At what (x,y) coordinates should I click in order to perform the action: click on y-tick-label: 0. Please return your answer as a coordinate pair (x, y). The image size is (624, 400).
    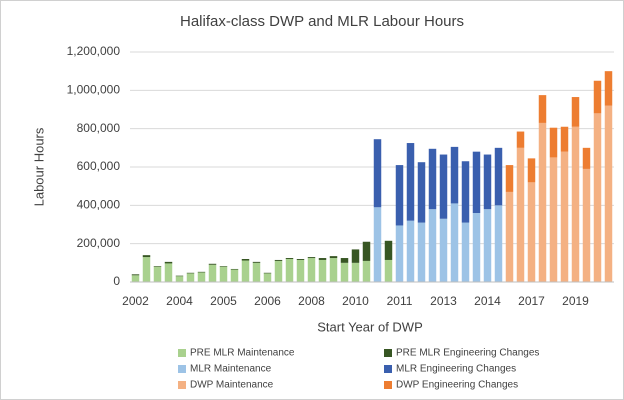
    Looking at the image, I should click on (116, 281).